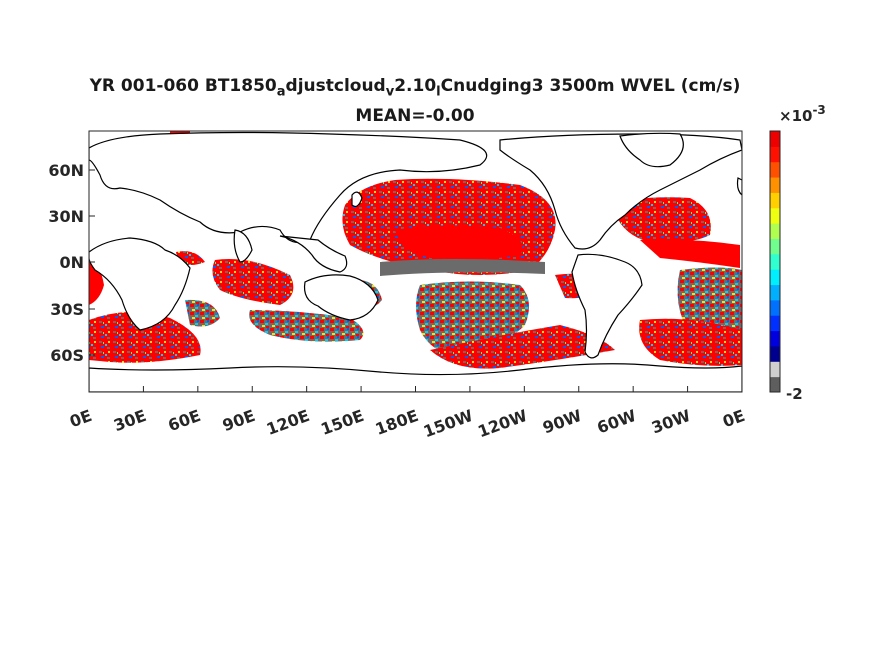 Image resolution: width=875 pixels, height=656 pixels. What do you see at coordinates (617, 422) in the screenshot?
I see `lon-tick-label: 60W` at bounding box center [617, 422].